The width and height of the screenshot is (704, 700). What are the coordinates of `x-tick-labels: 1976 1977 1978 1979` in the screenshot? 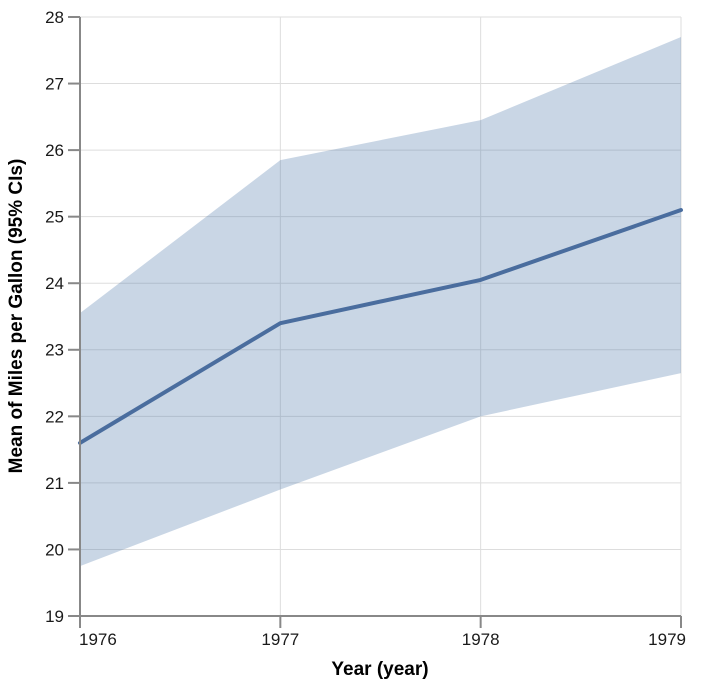 It's located at (382, 639).